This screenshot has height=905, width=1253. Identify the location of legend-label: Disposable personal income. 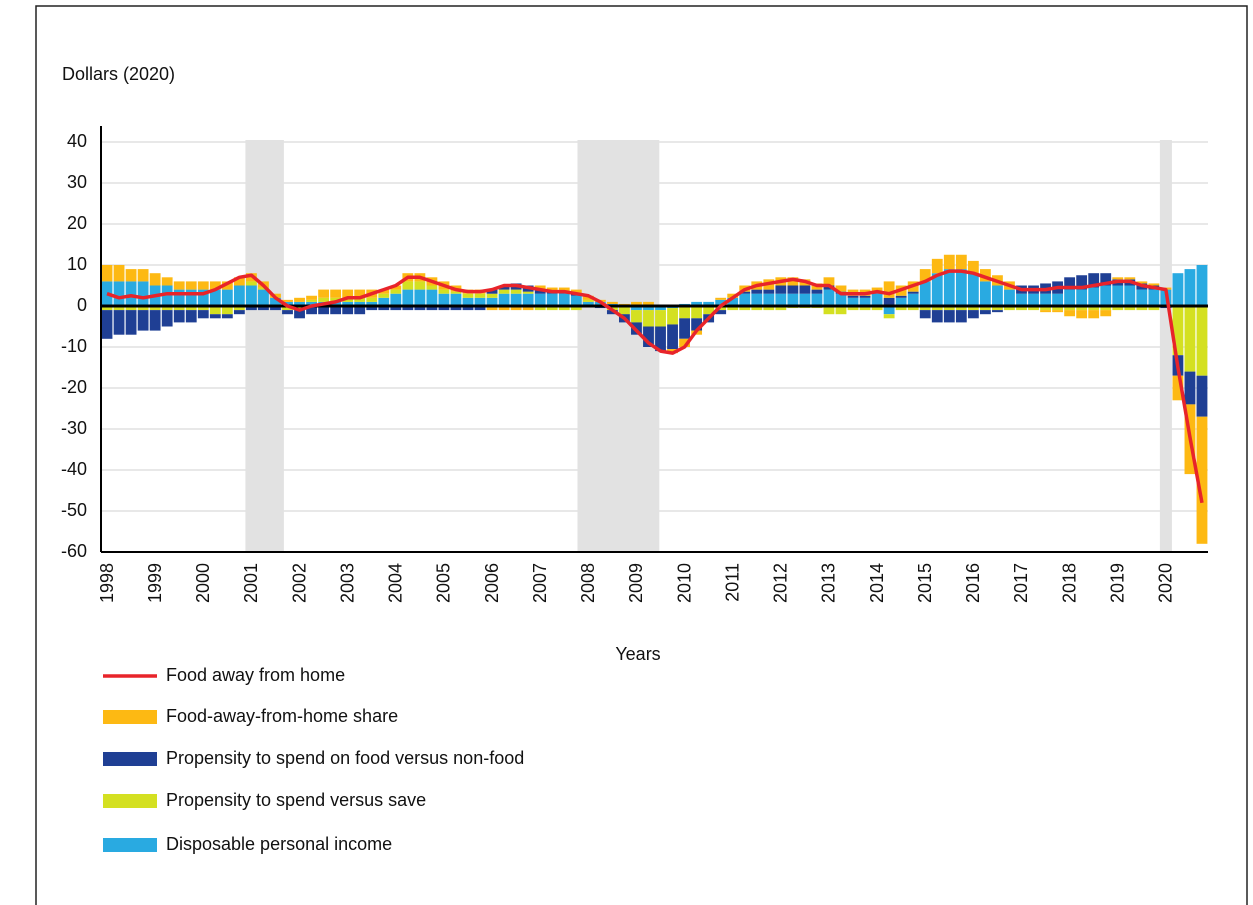
(279, 844).